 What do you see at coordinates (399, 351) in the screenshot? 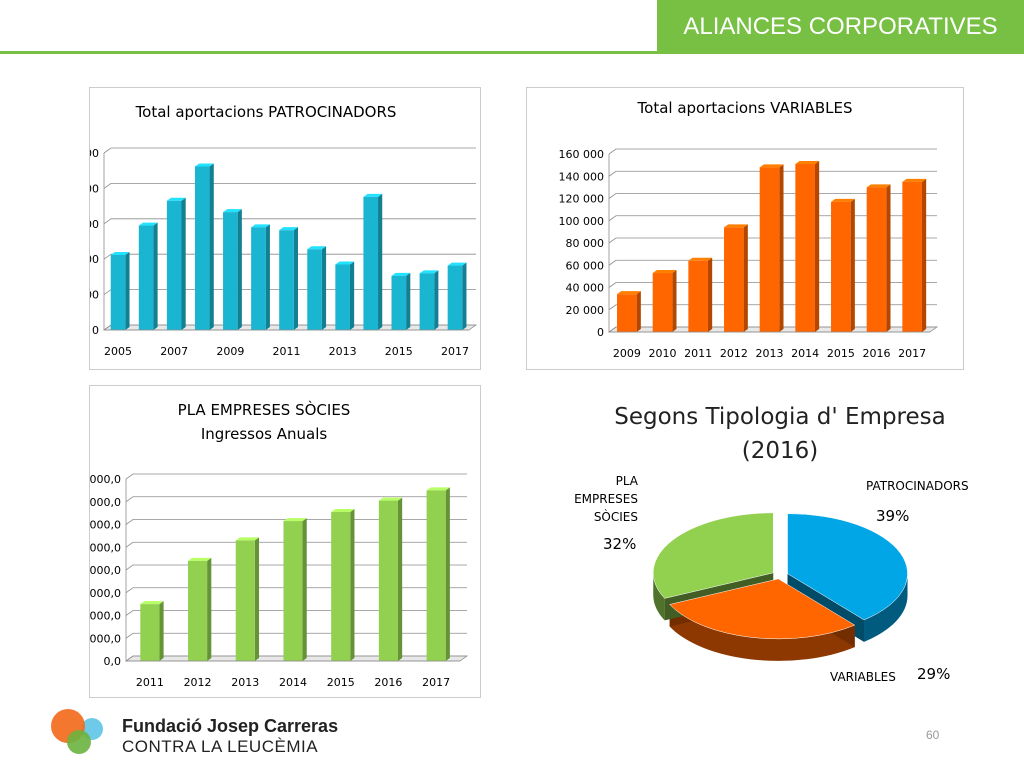
I see `x-tick-label: 2015` at bounding box center [399, 351].